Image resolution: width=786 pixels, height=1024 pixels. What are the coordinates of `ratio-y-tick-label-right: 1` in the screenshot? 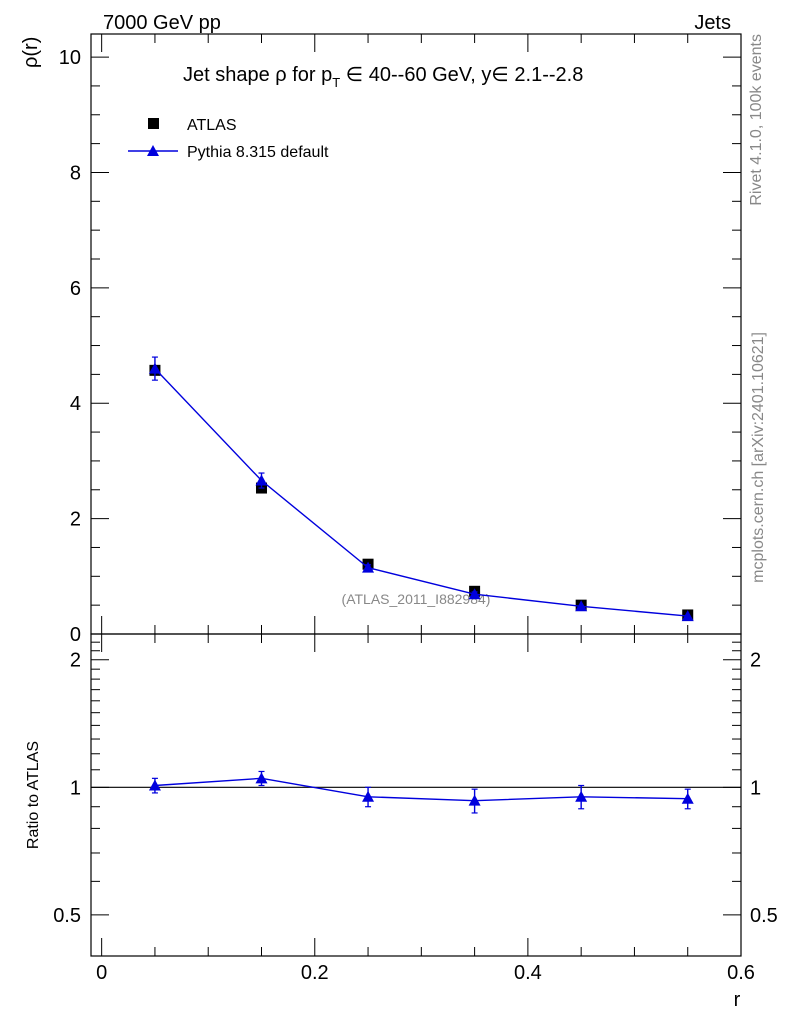 It's located at (755, 788).